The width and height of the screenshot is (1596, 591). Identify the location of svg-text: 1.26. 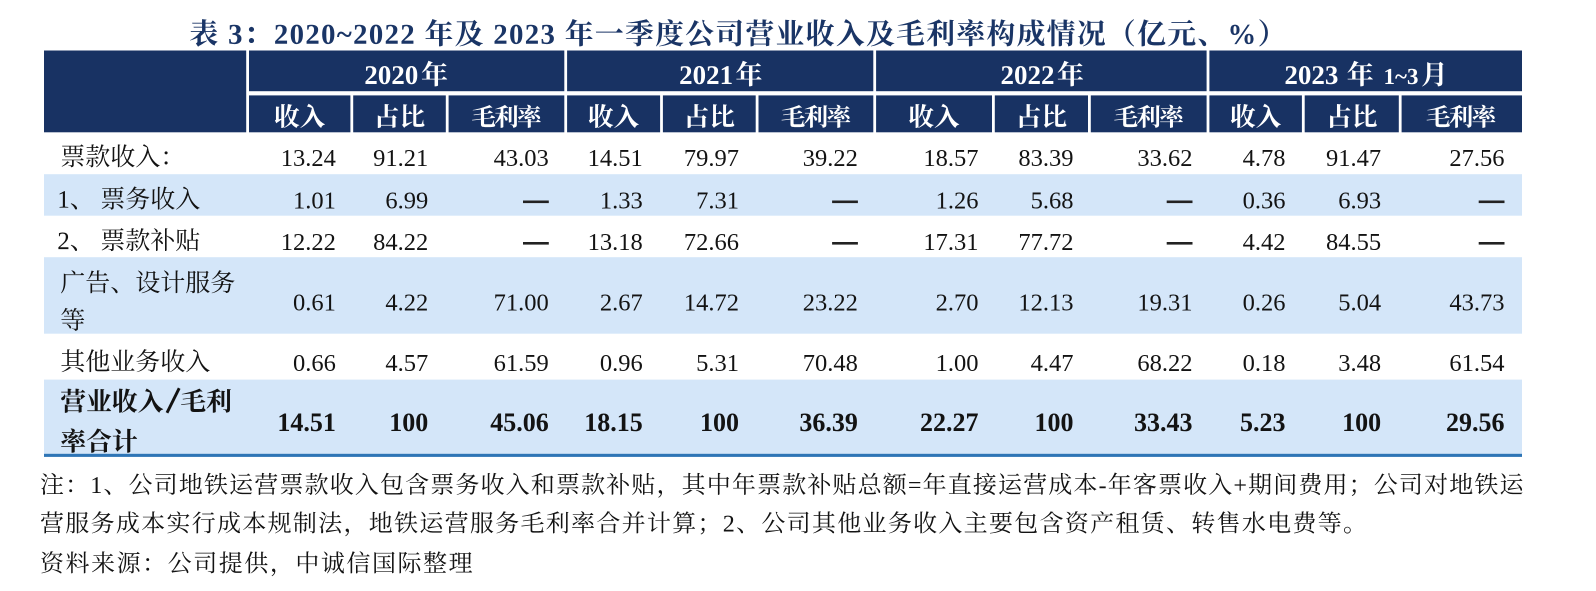
(957, 200).